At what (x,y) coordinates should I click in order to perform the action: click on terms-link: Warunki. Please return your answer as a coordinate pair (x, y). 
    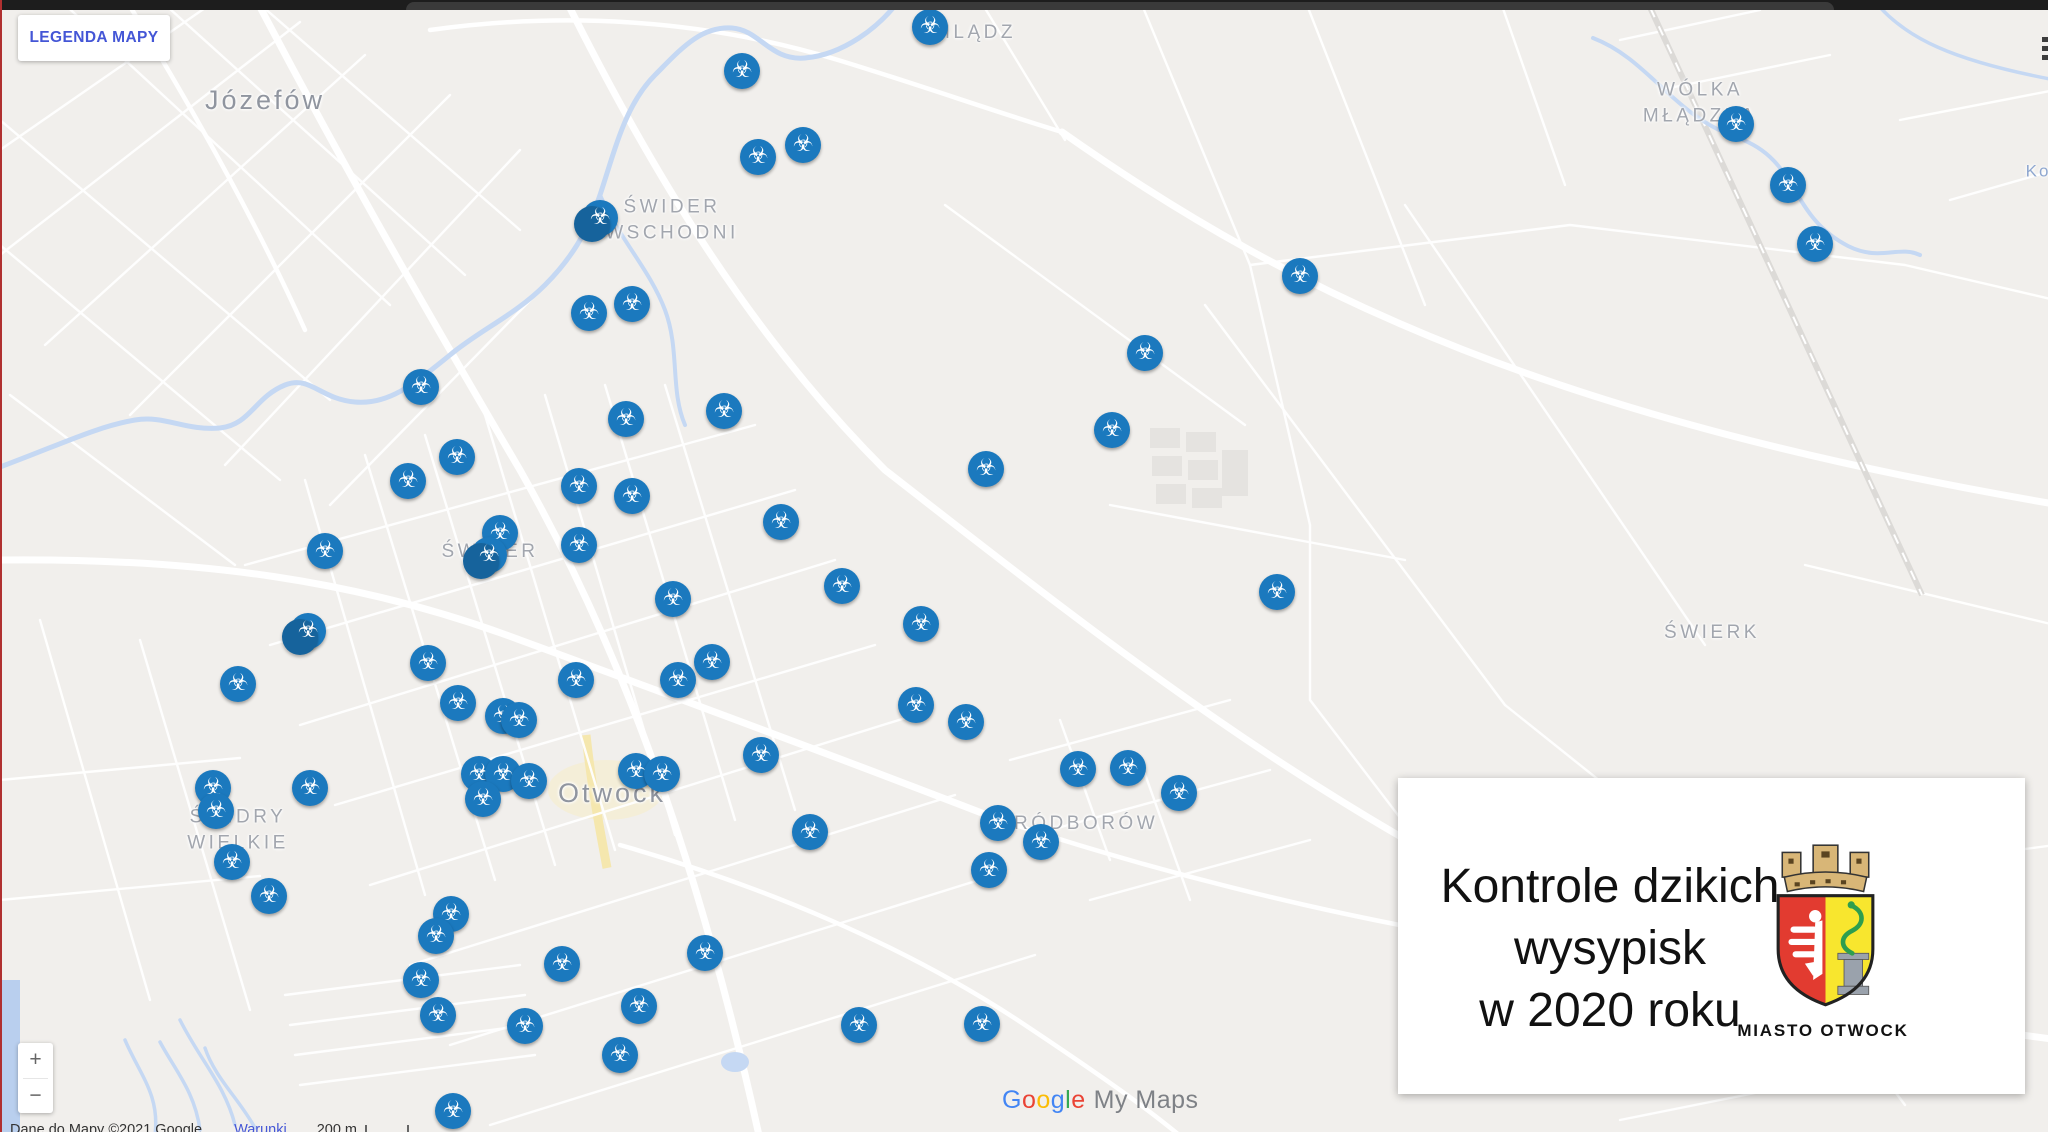
    Looking at the image, I should click on (260, 1127).